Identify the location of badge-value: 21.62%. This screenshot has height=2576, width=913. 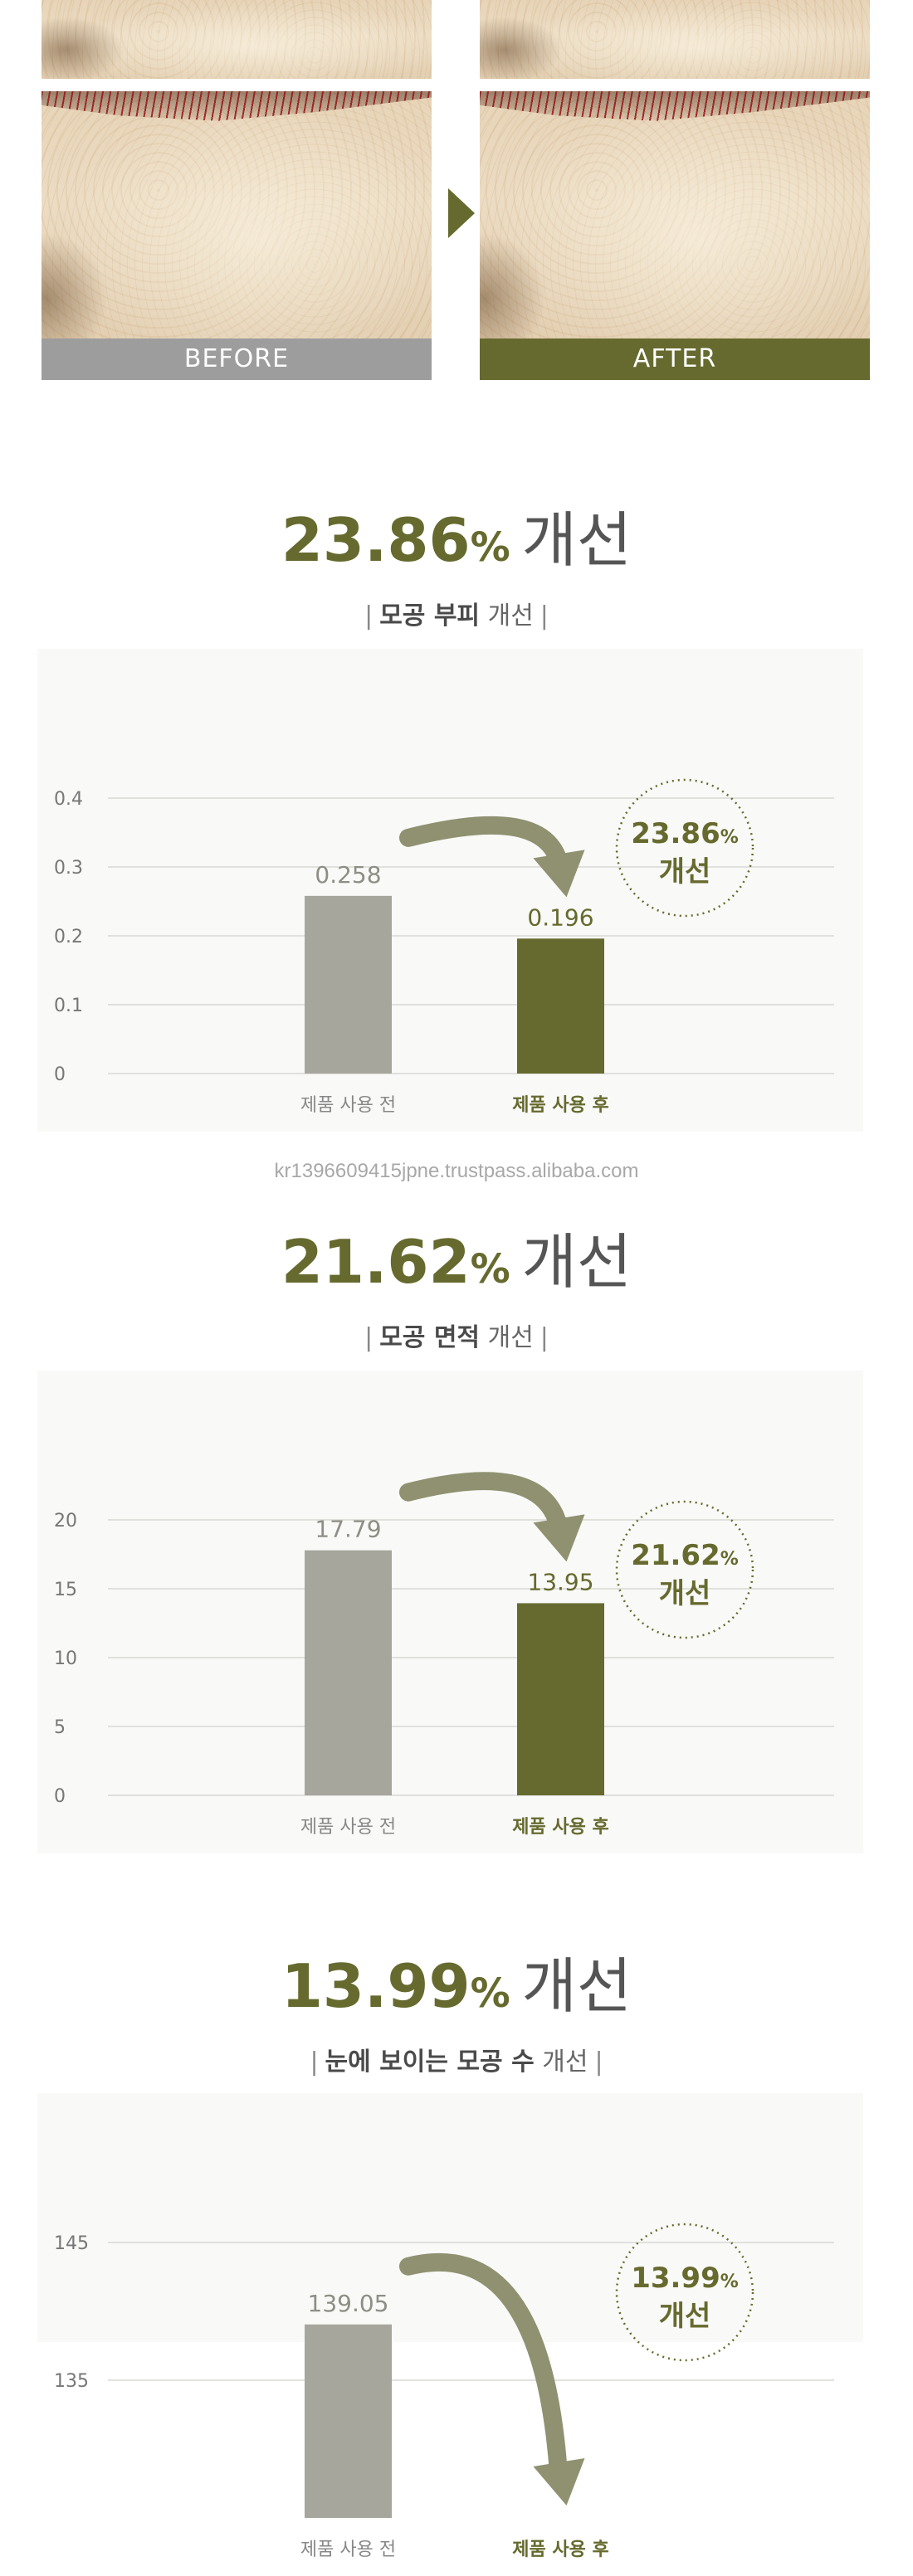
(685, 1555).